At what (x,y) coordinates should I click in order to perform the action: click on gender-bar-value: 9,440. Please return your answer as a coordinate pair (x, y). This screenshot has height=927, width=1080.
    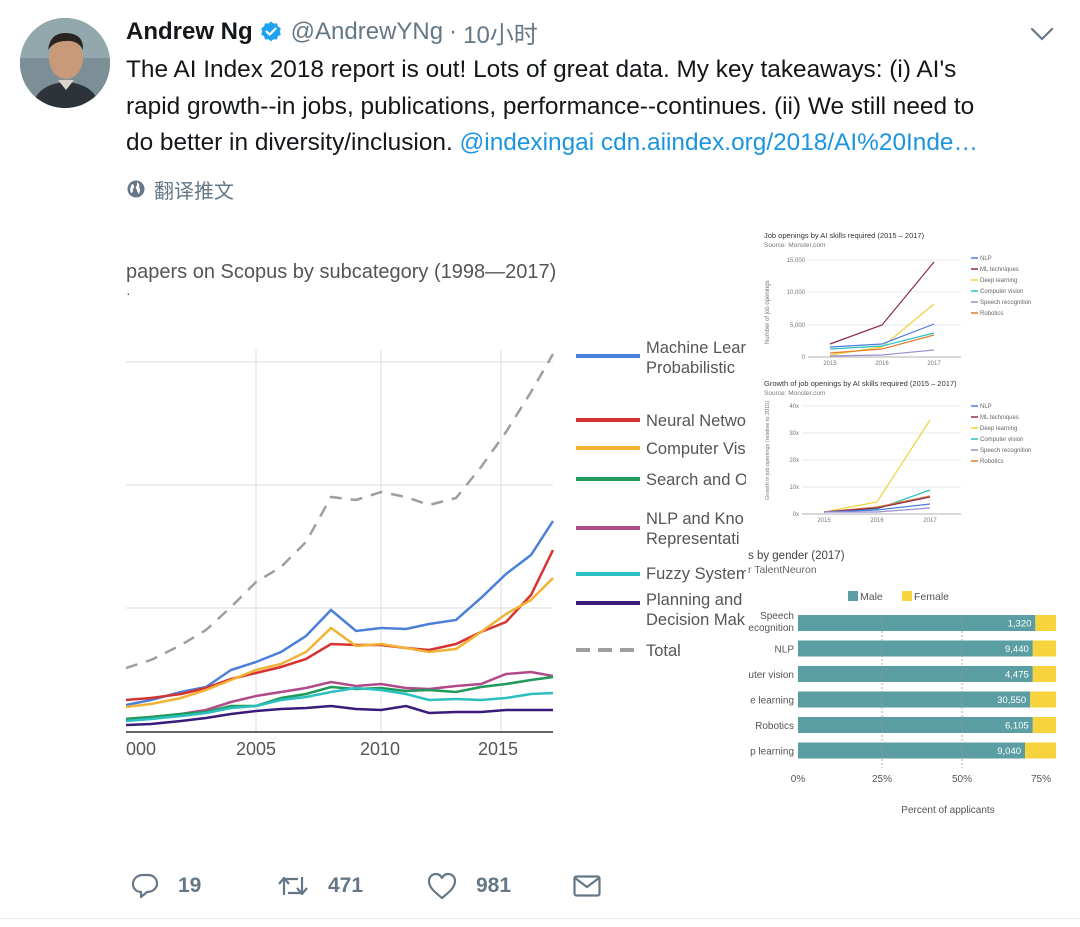
    Looking at the image, I should click on (1017, 649).